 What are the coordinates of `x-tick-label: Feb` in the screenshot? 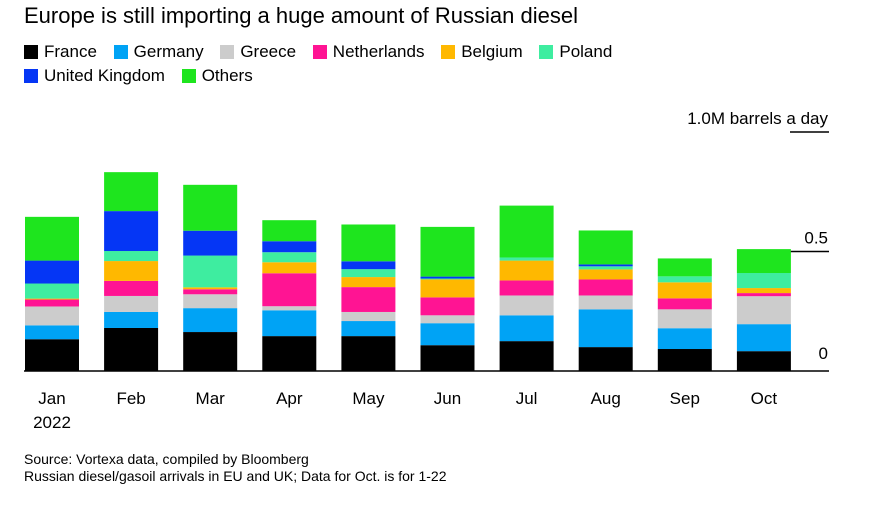 It's located at (130, 398).